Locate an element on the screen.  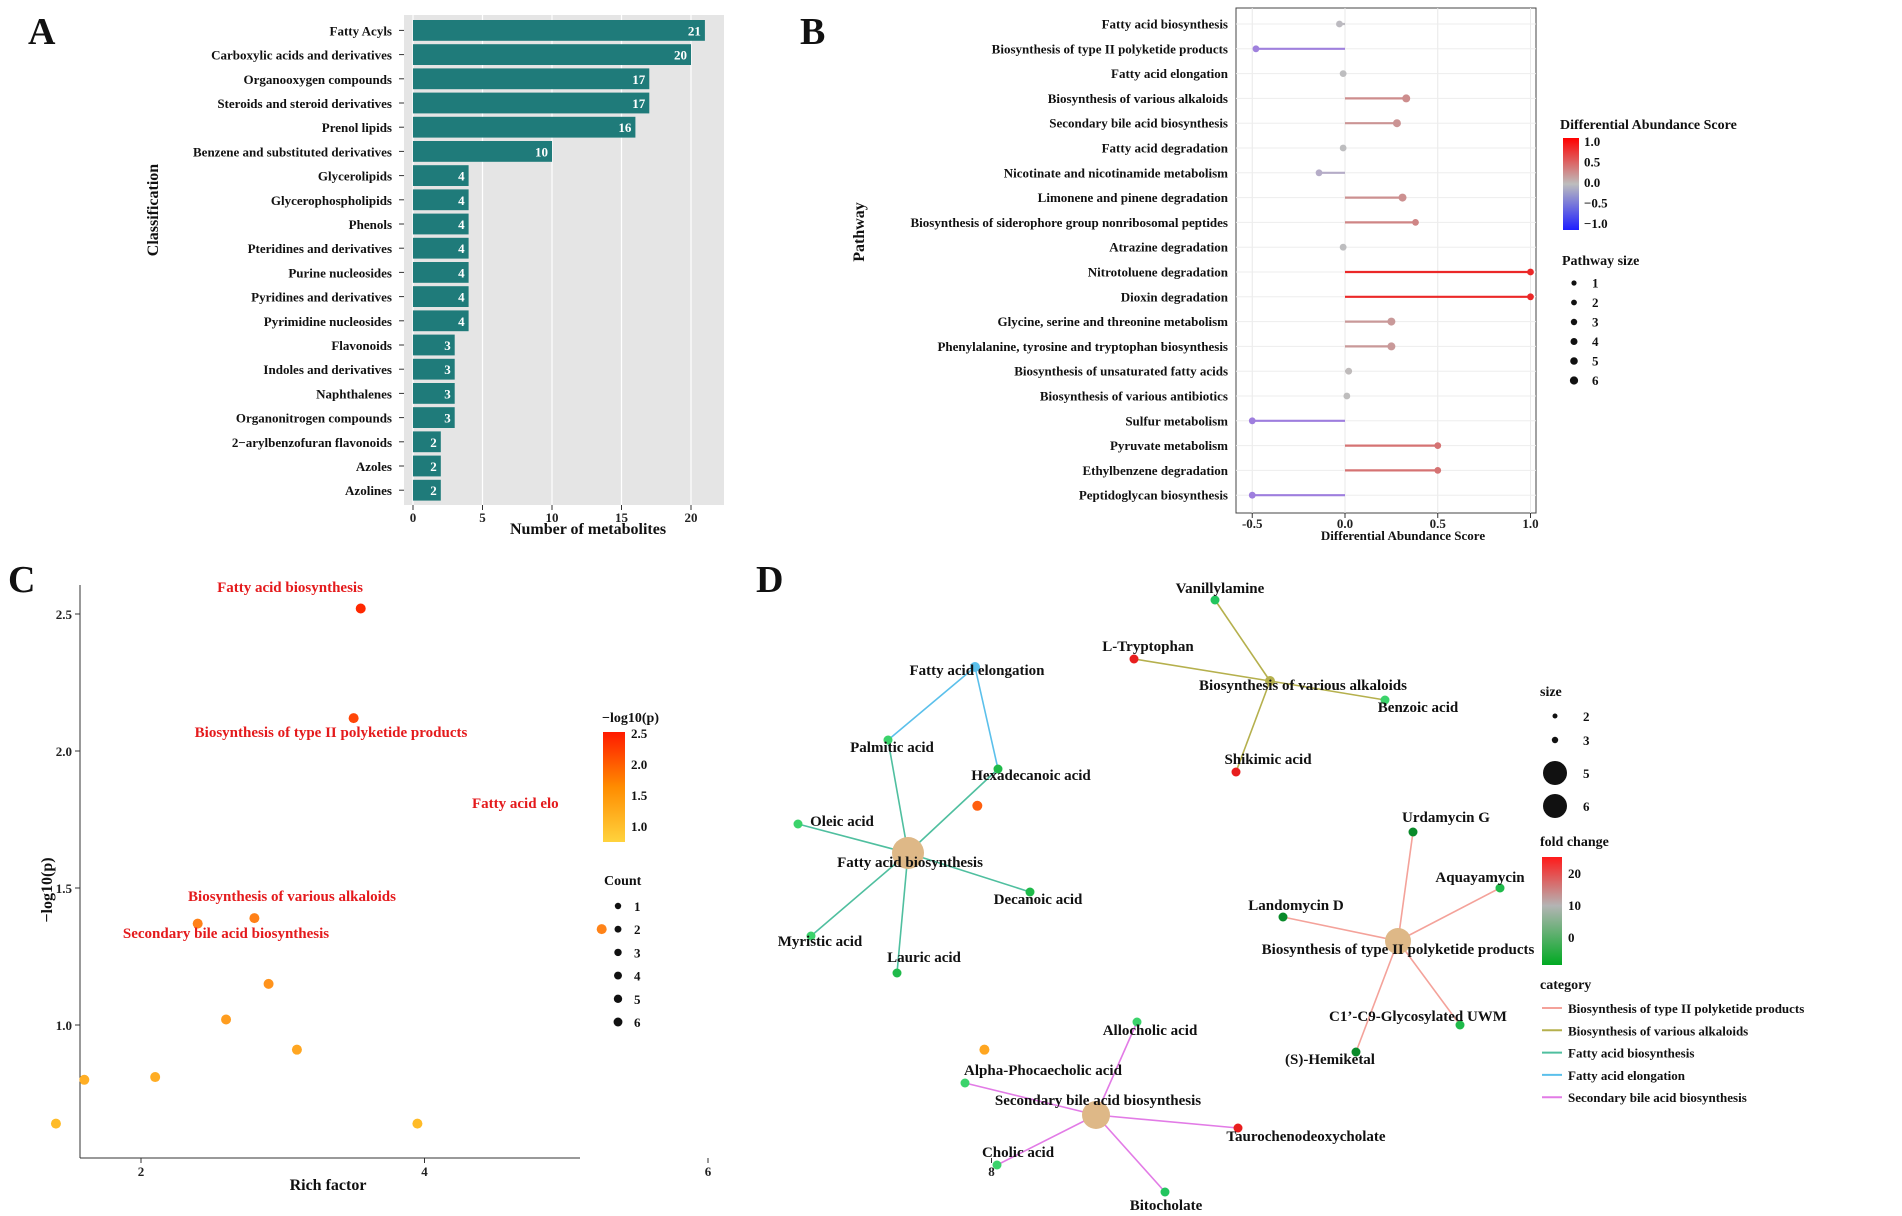
pathway-label: Fatty acid biosynthesis is located at coordinates (1165, 24).